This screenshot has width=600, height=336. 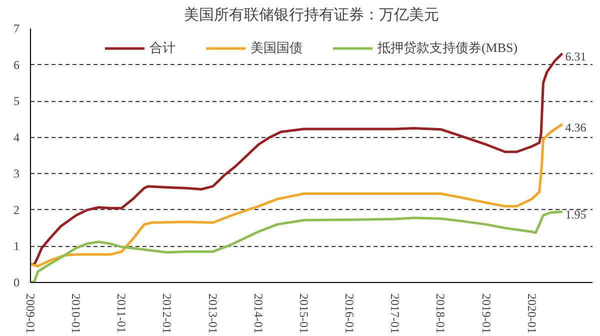 I want to click on x-tick-label: 2010-01, so click(x=76, y=314).